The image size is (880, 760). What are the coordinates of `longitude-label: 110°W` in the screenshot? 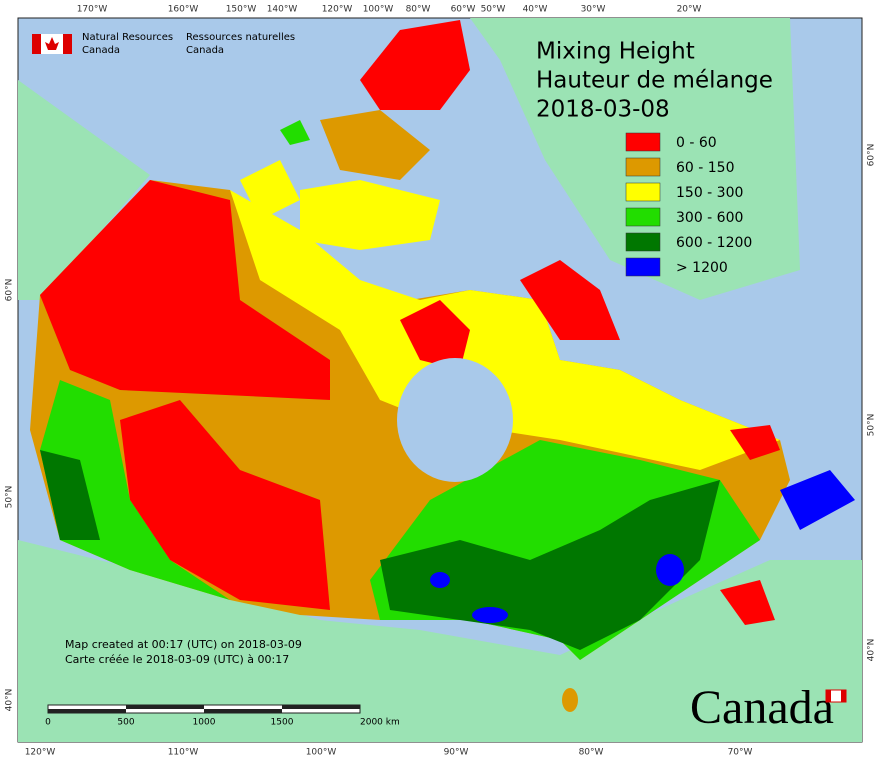 It's located at (183, 753).